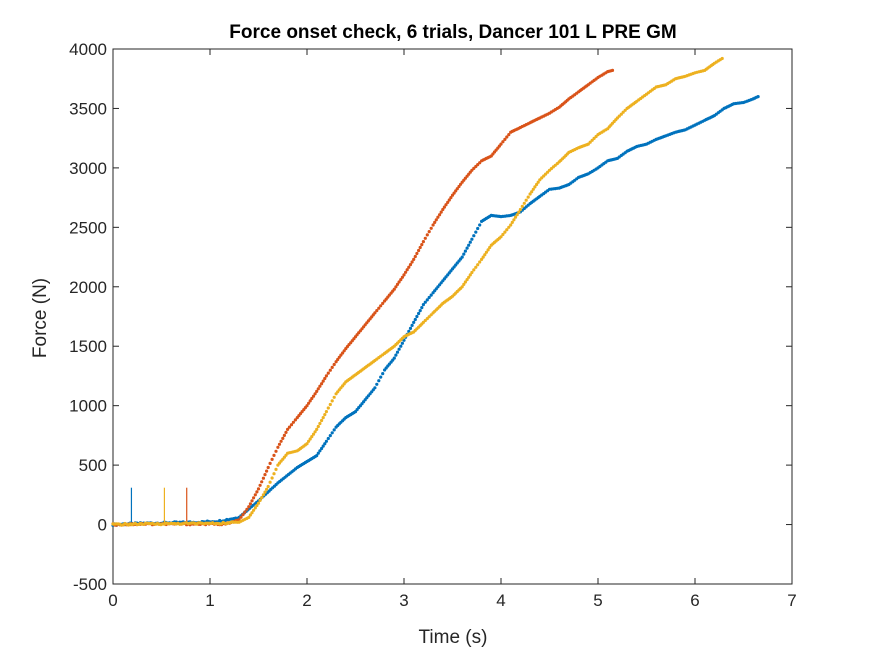 This screenshot has height=656, width=875. Describe the element at coordinates (453, 637) in the screenshot. I see `x-axis-label: Time (s)` at that location.